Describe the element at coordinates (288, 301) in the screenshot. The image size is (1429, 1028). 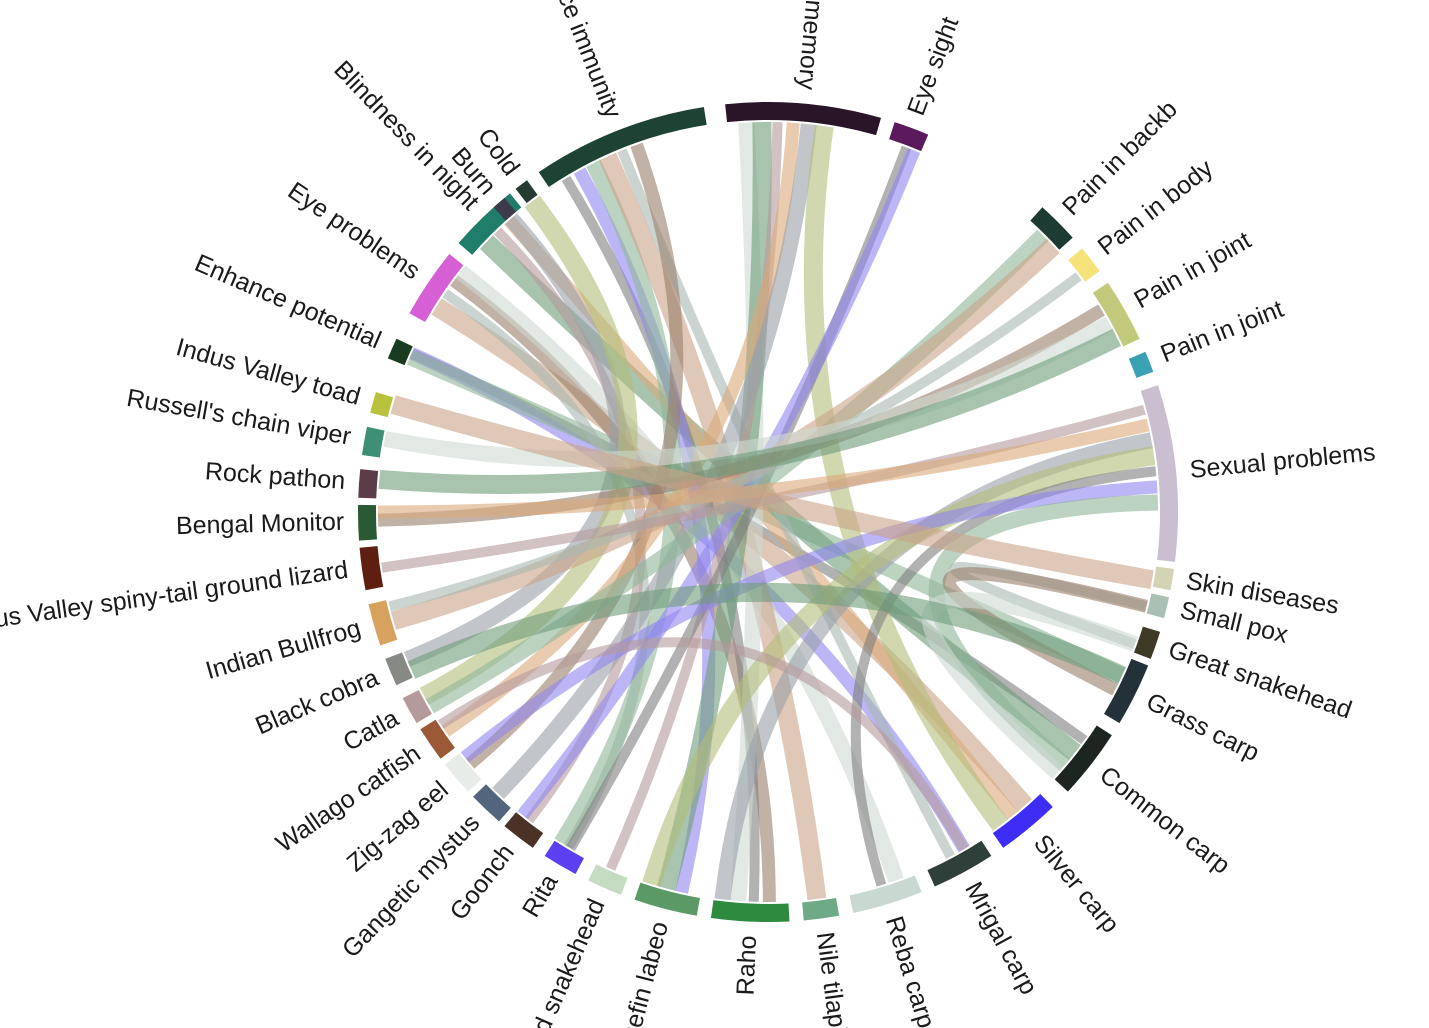
I see `sector-label: Enhance potential` at that location.